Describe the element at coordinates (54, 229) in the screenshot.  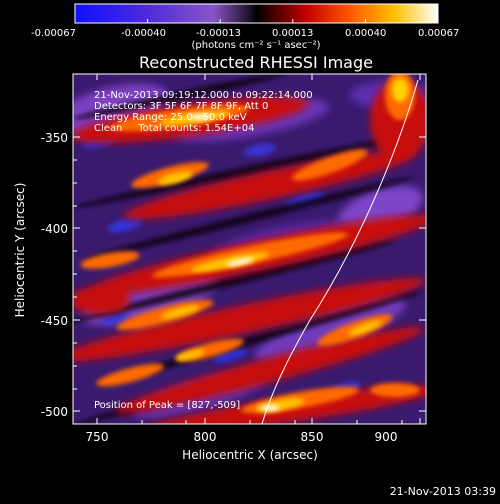
I see `y-tick-label: -400` at that location.